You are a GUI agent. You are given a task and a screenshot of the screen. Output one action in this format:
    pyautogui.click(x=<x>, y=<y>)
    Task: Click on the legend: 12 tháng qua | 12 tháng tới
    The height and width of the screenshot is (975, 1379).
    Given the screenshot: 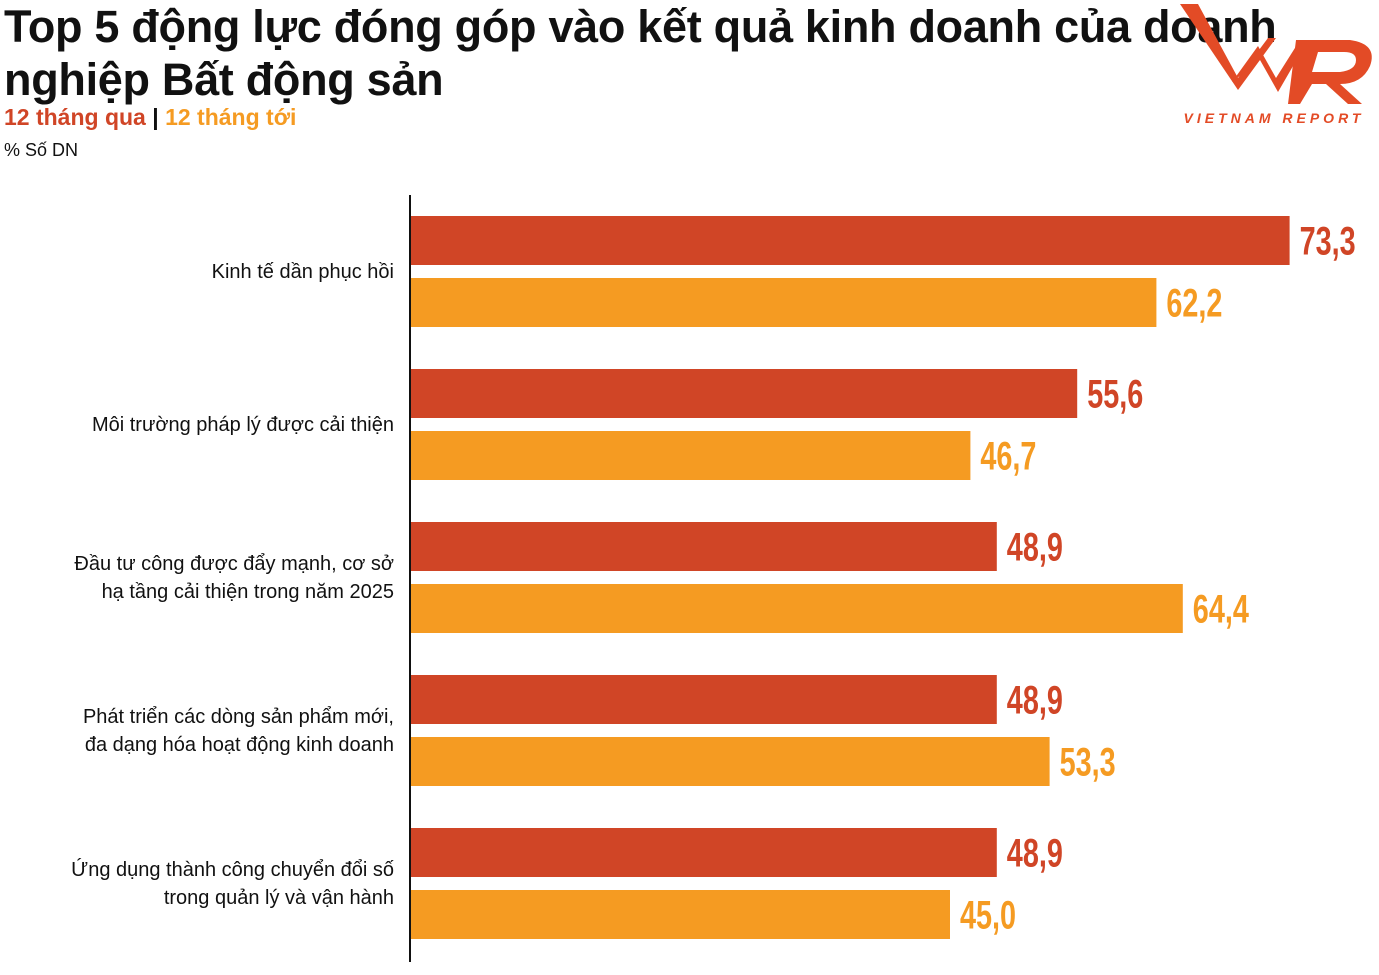 What is the action you would take?
    pyautogui.click(x=150, y=117)
    